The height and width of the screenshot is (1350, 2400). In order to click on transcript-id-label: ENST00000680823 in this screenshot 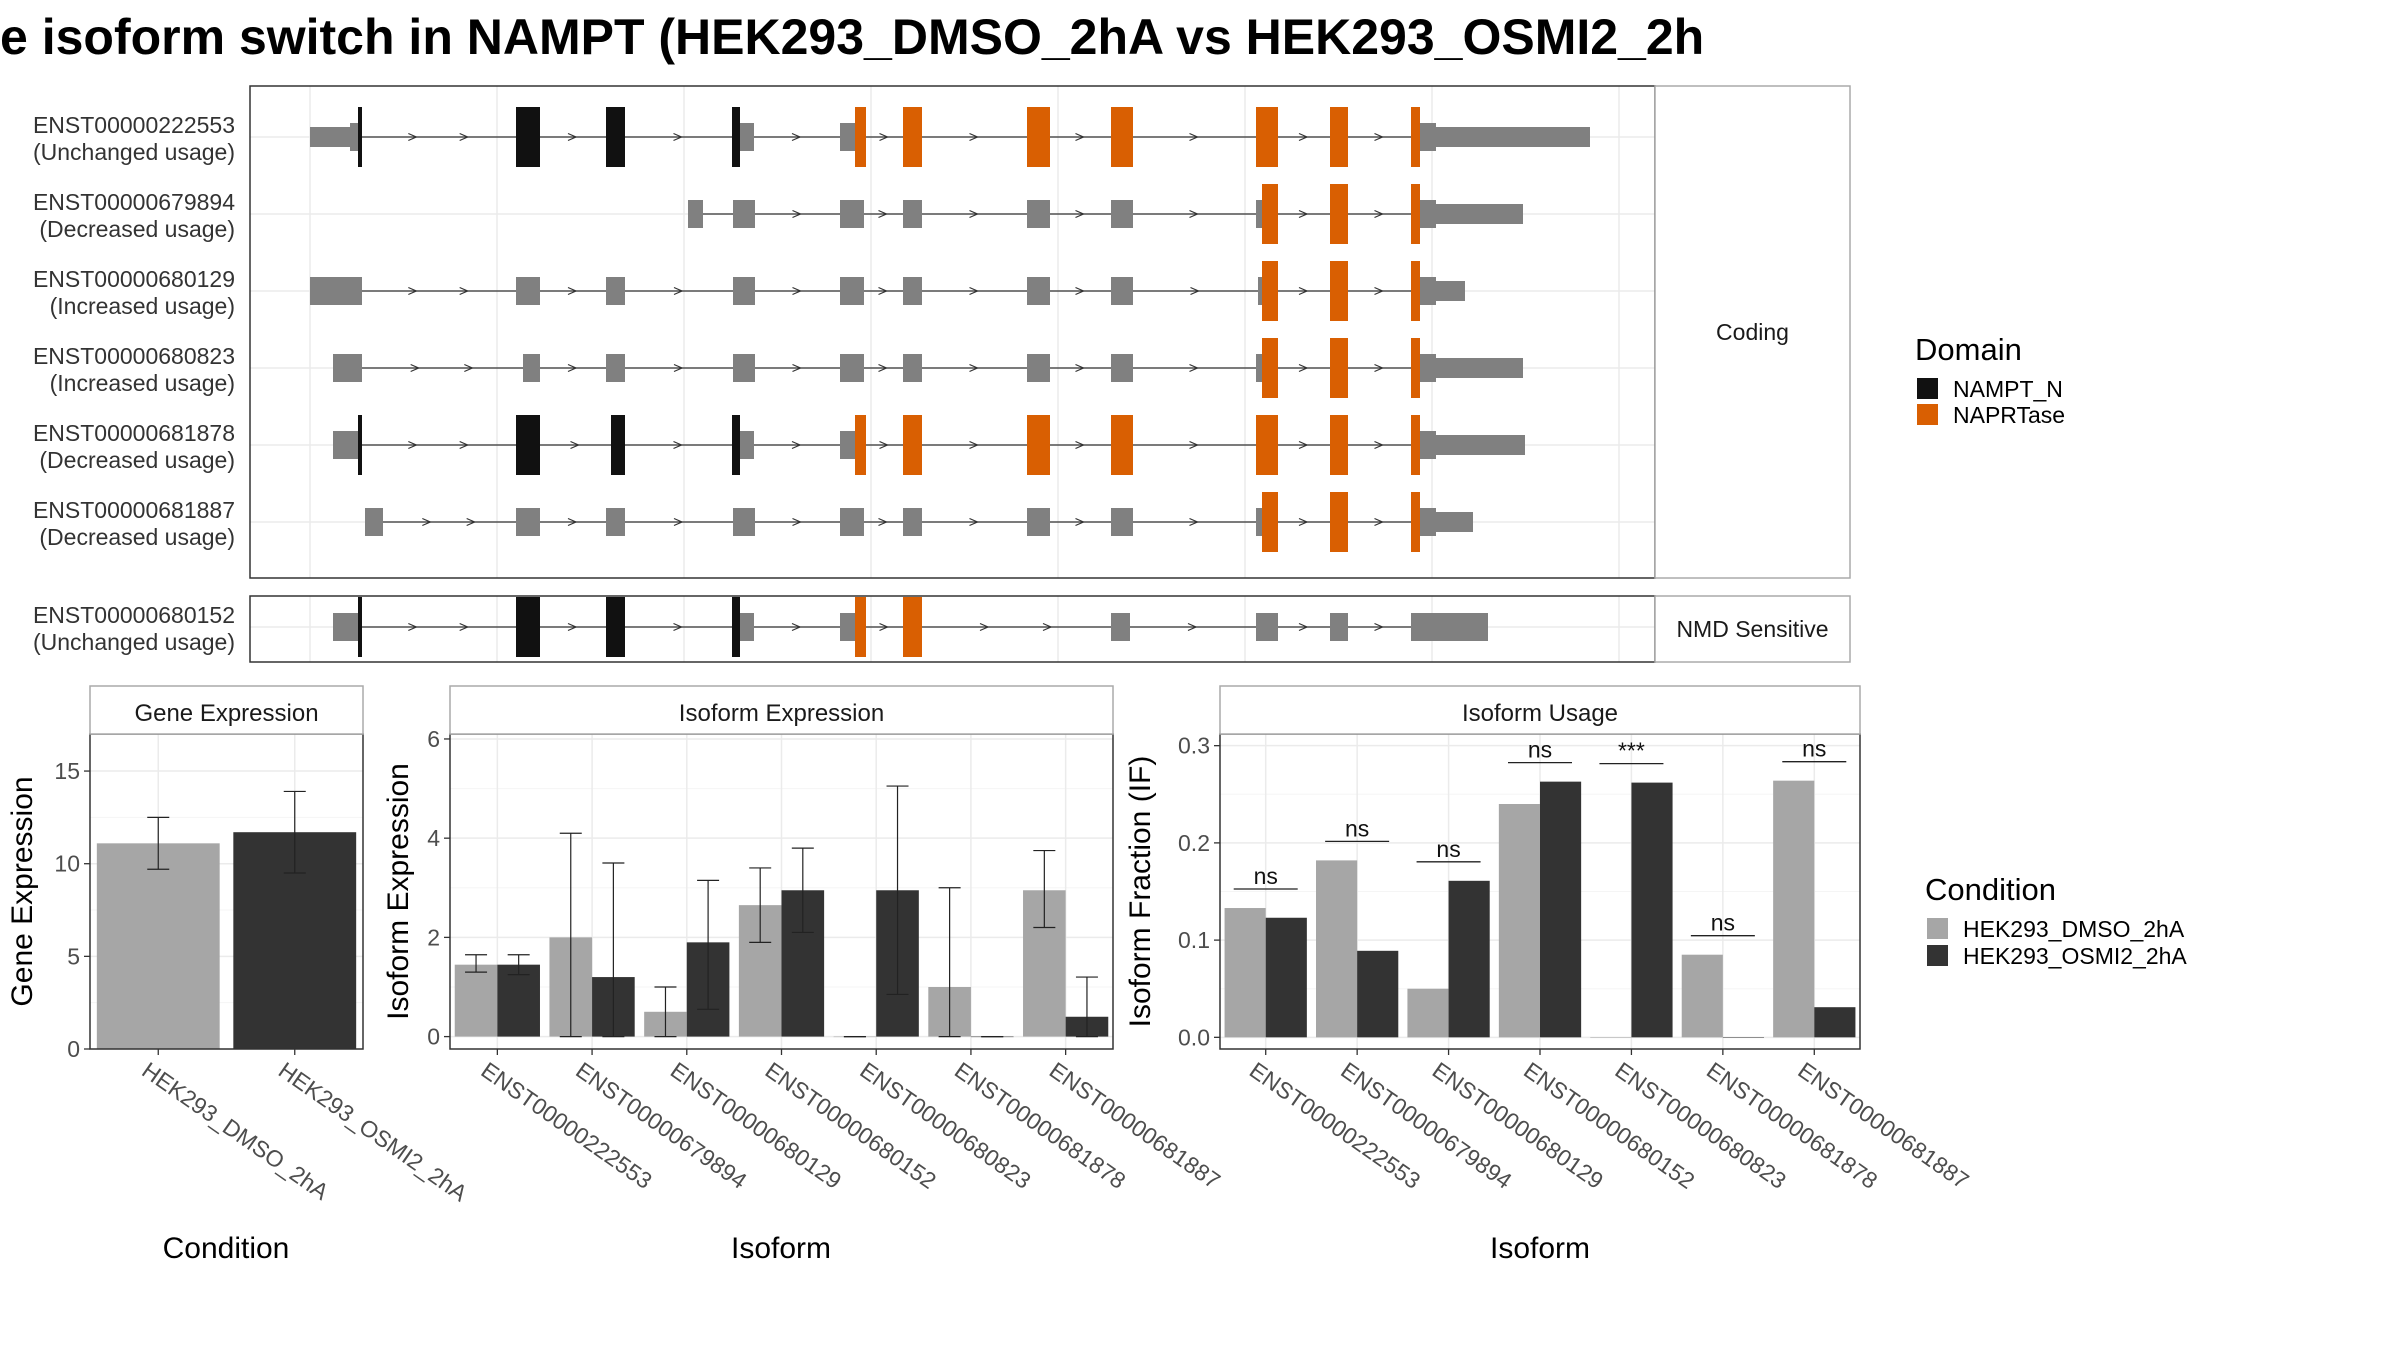, I will do `click(134, 356)`.